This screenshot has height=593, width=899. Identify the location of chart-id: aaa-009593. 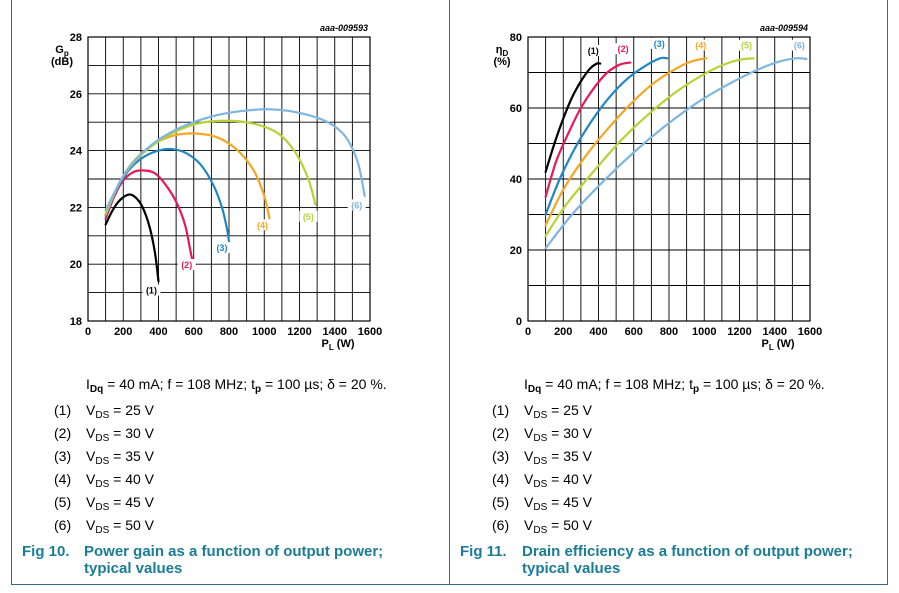
(344, 28).